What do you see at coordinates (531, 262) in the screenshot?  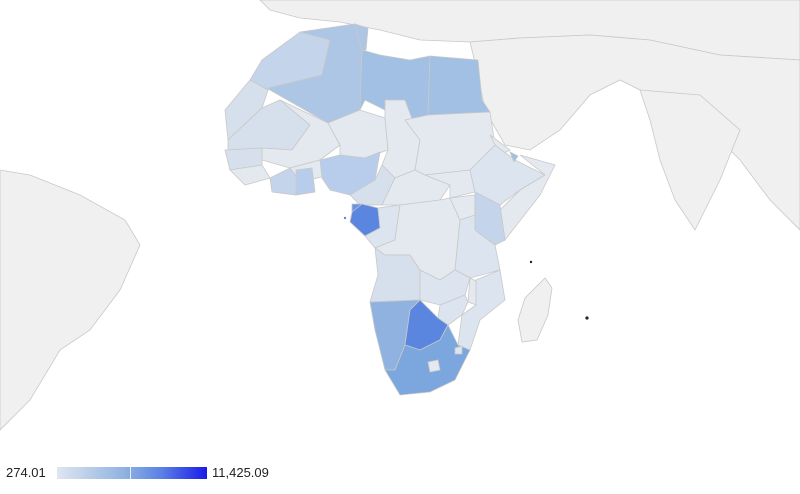 I see `island-comoros` at bounding box center [531, 262].